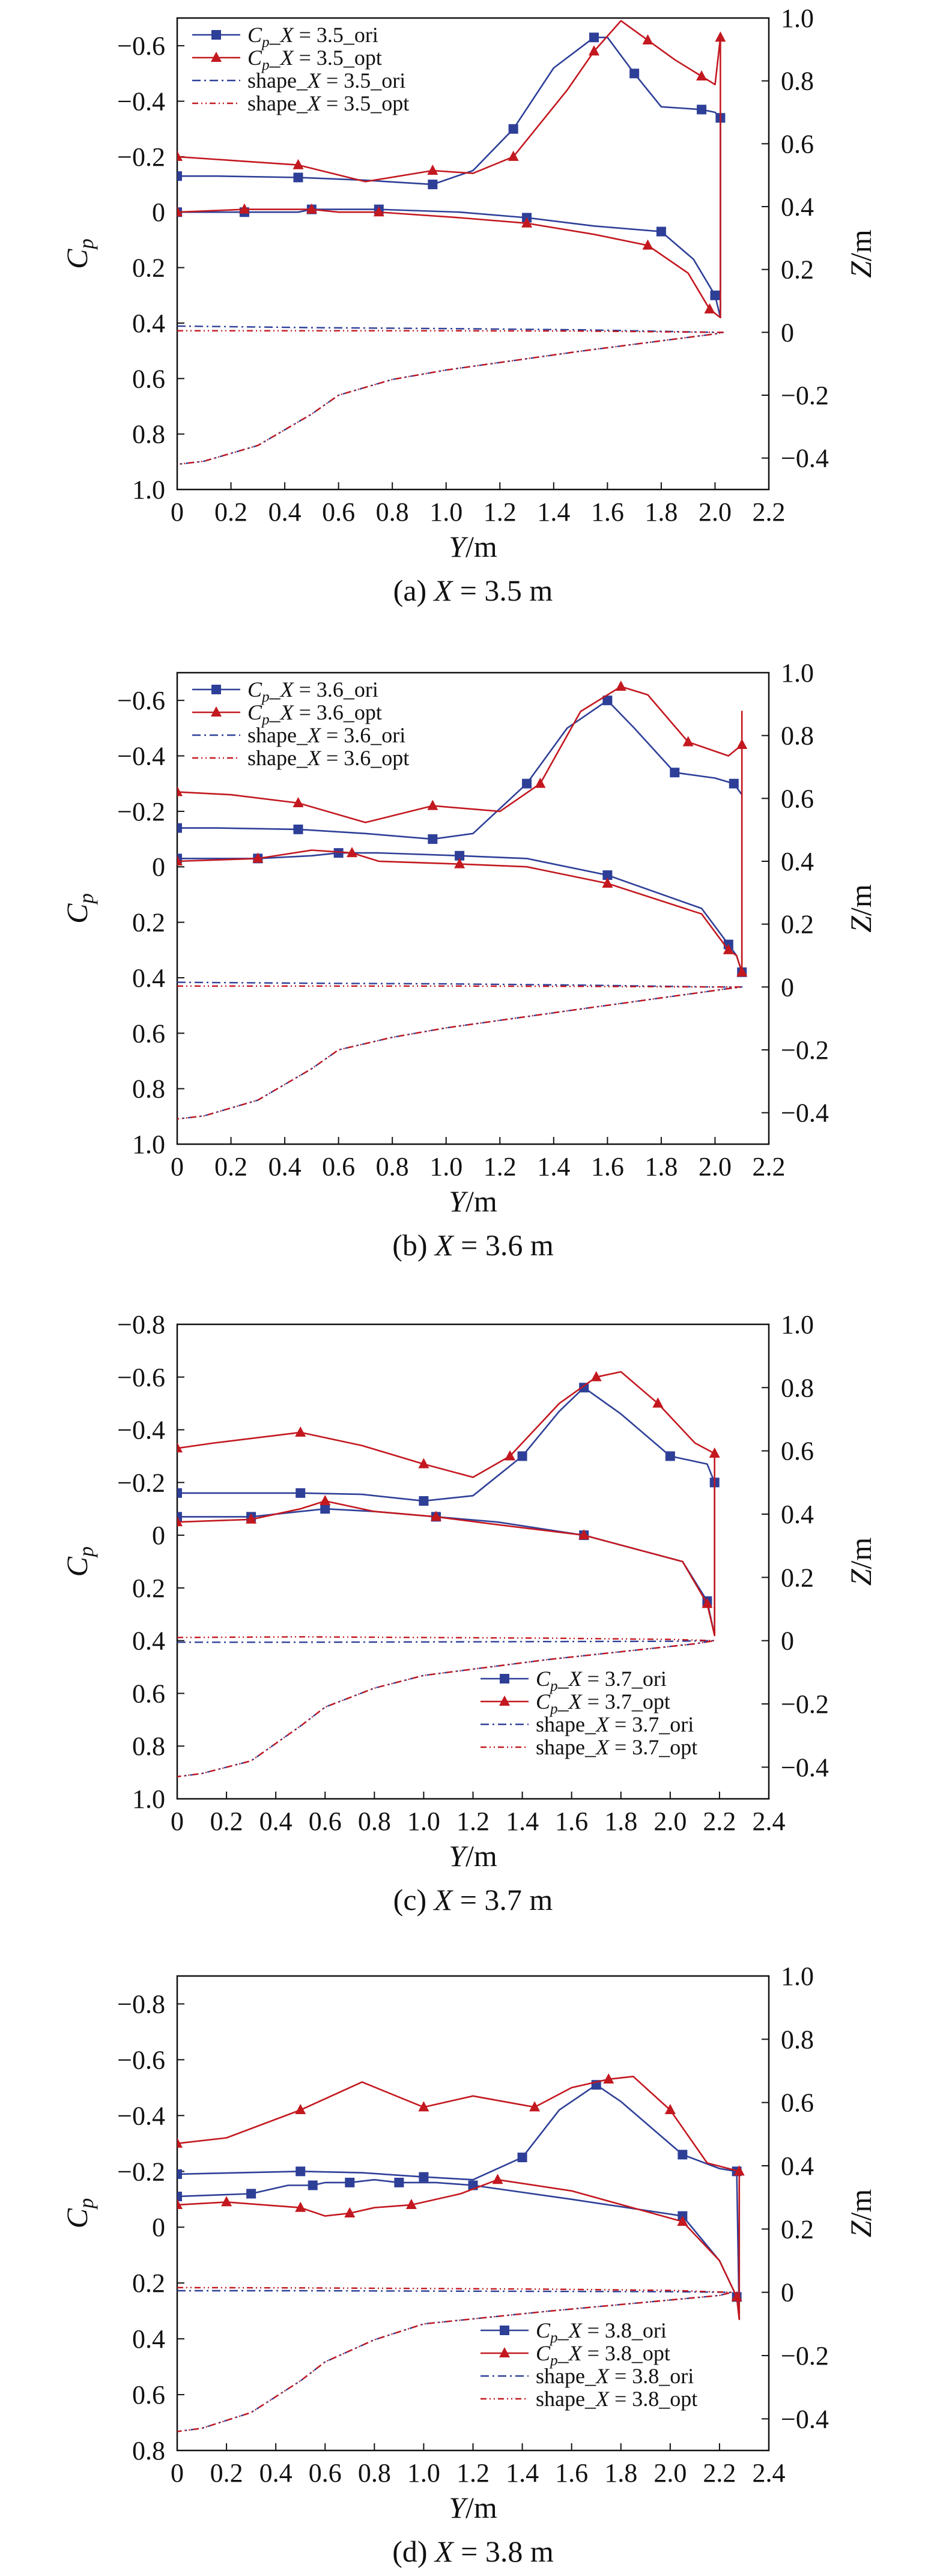  I want to click on legend-label: Cp_X = 3.5_ori, so click(312, 36).